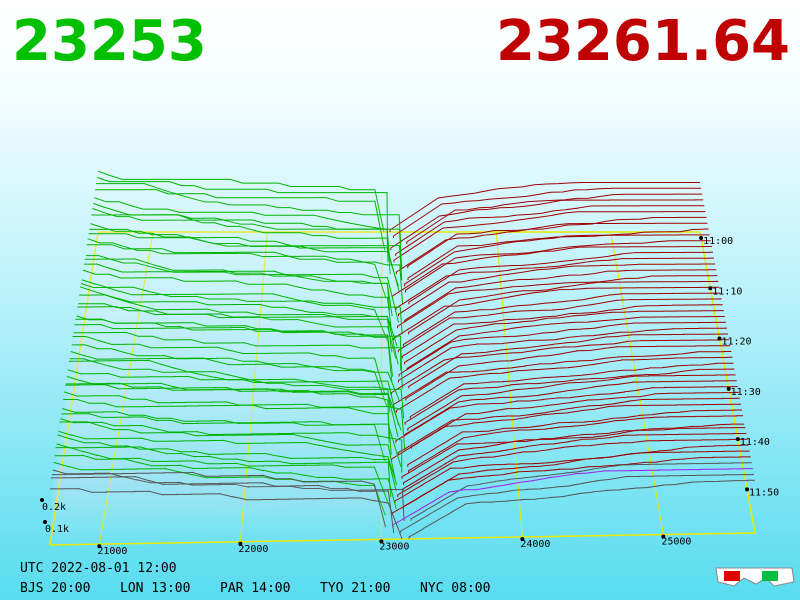  I want to click on timezone-time: TYO 21:00, so click(355, 588).